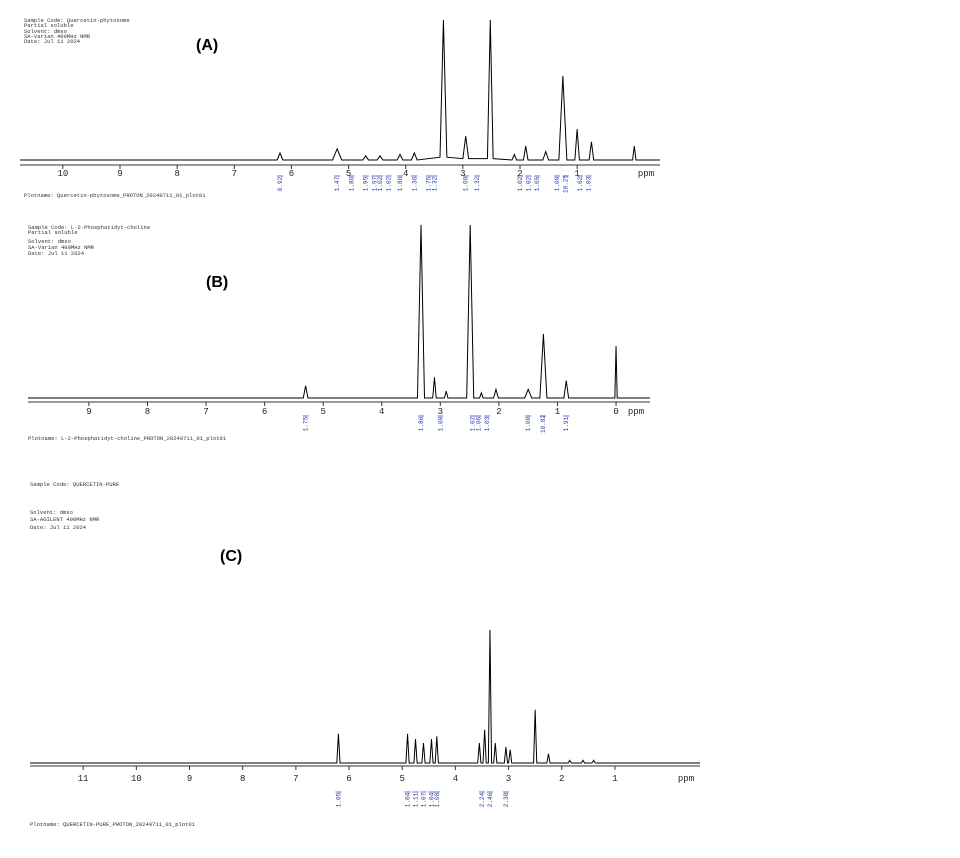 The image size is (960, 858). I want to click on sample-info: Sample Code: Quercetin-phytosome, so click(77, 20).